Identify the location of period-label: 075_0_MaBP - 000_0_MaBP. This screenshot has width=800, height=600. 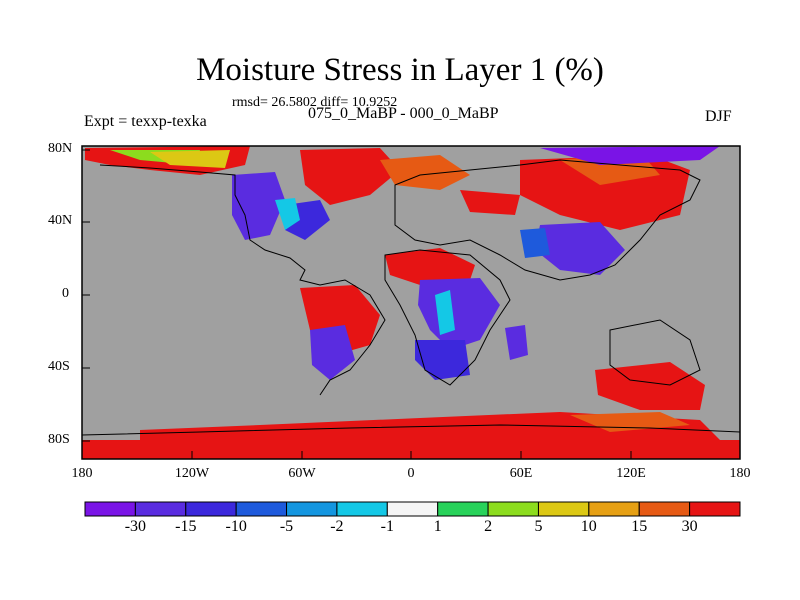
(403, 113).